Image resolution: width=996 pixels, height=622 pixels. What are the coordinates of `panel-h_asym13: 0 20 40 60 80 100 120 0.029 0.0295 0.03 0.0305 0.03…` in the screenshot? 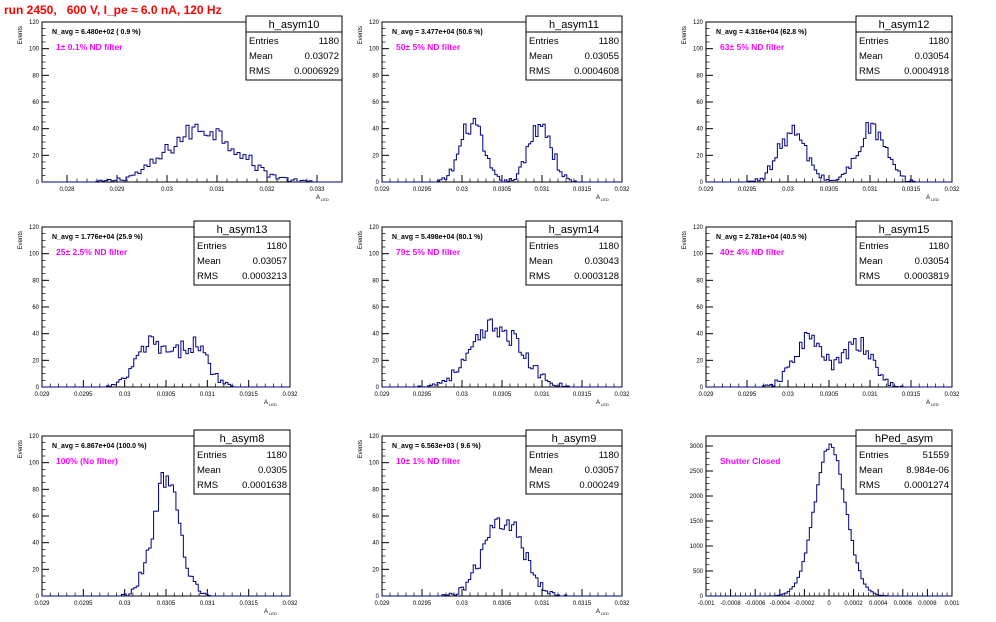 It's located at (158, 313).